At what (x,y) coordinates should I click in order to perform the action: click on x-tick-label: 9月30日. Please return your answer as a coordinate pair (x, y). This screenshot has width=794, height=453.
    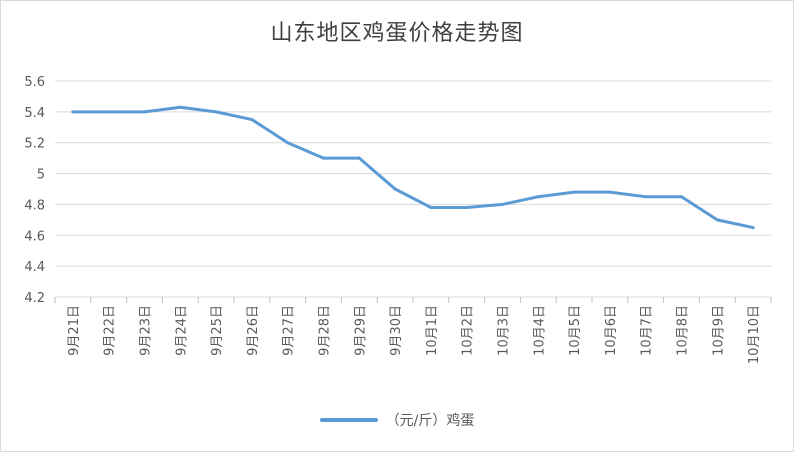
    Looking at the image, I should click on (396, 330).